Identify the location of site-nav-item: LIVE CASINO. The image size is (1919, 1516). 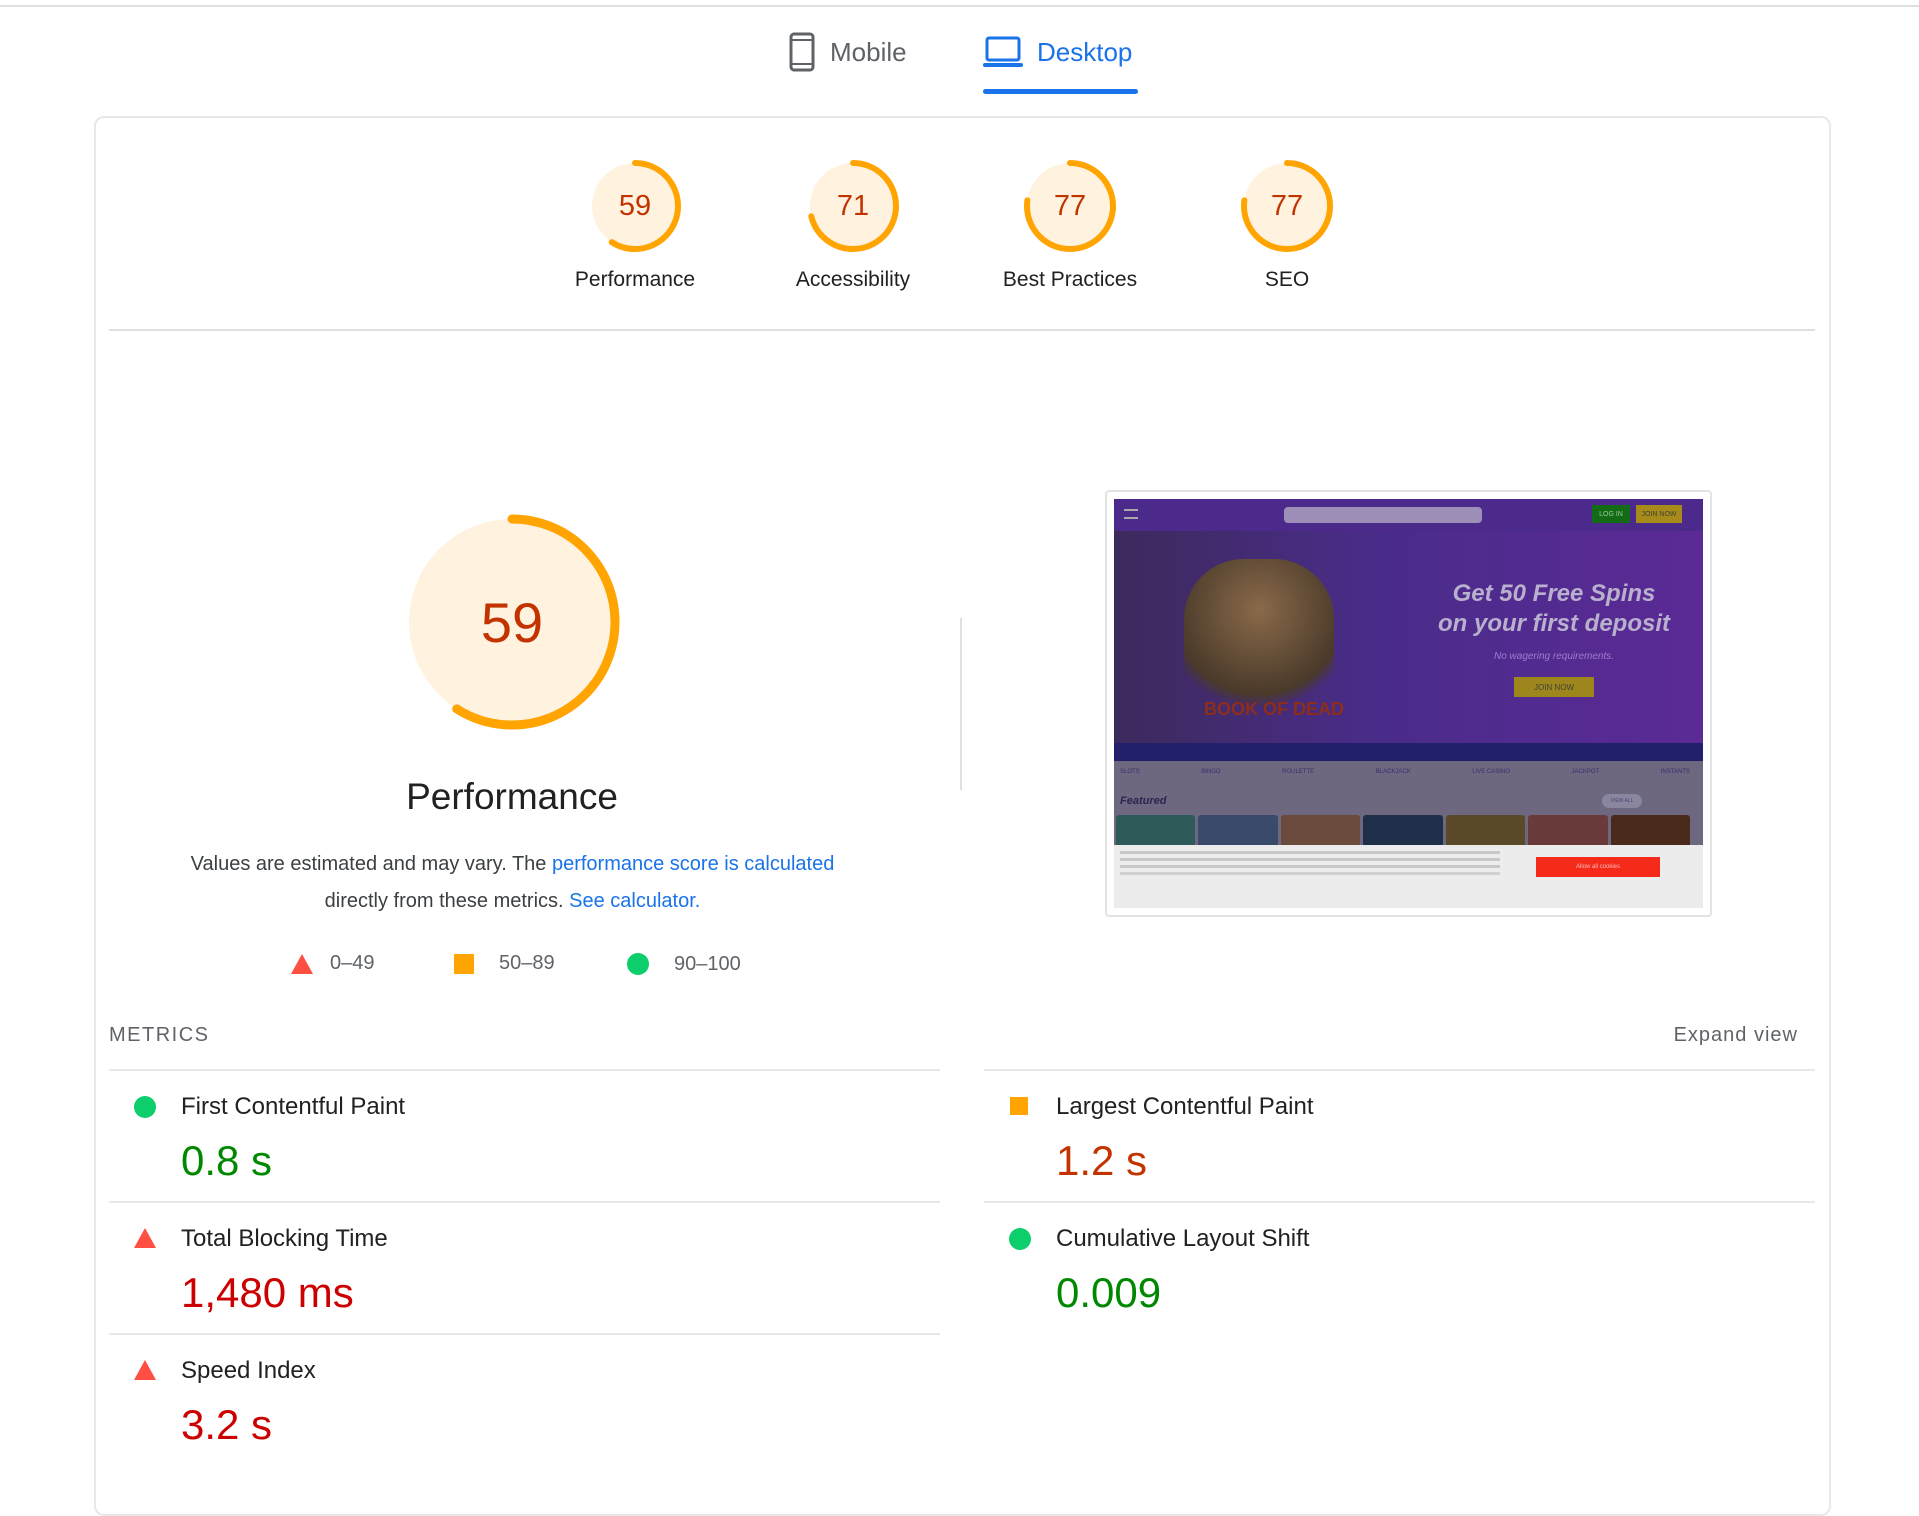
(1491, 772).